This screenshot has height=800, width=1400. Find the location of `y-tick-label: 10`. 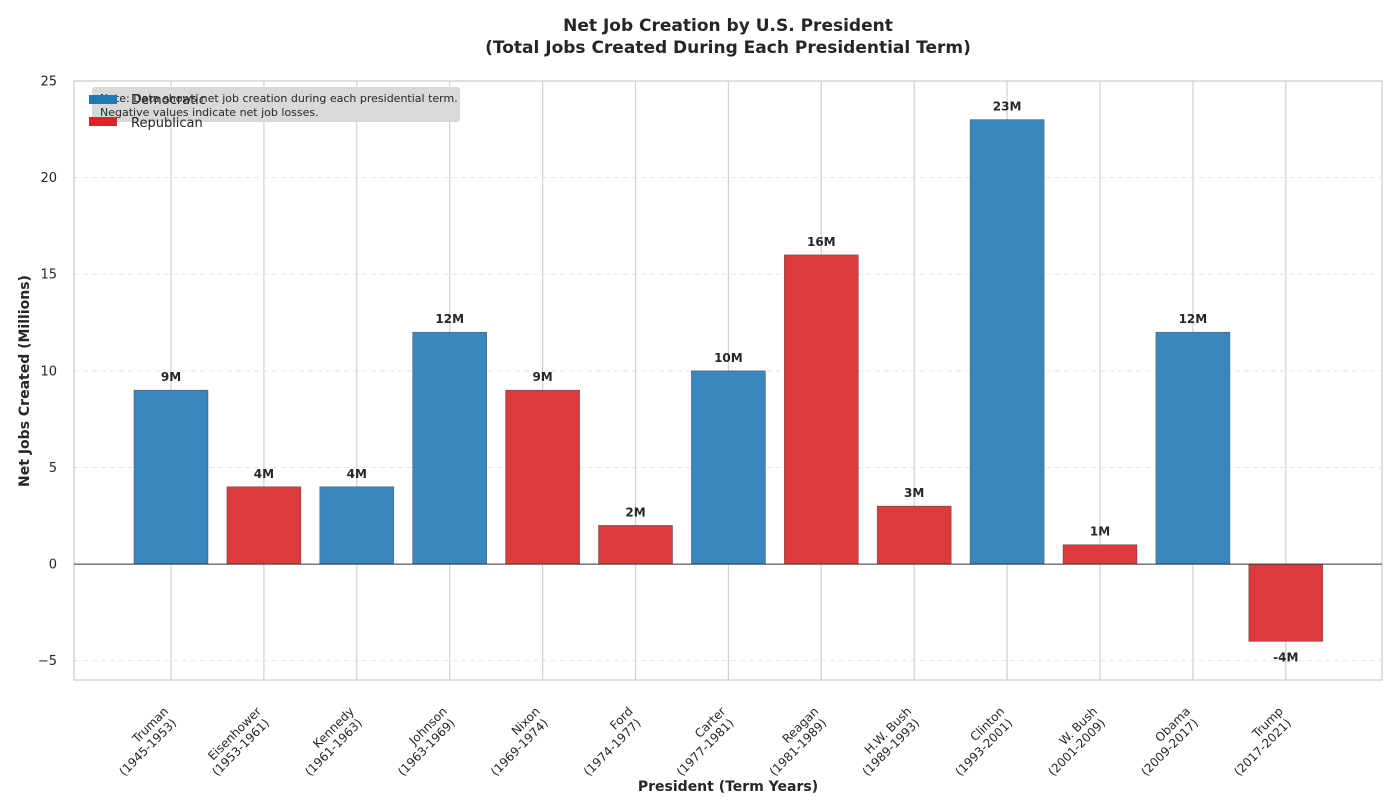

y-tick-label: 10 is located at coordinates (48, 371).